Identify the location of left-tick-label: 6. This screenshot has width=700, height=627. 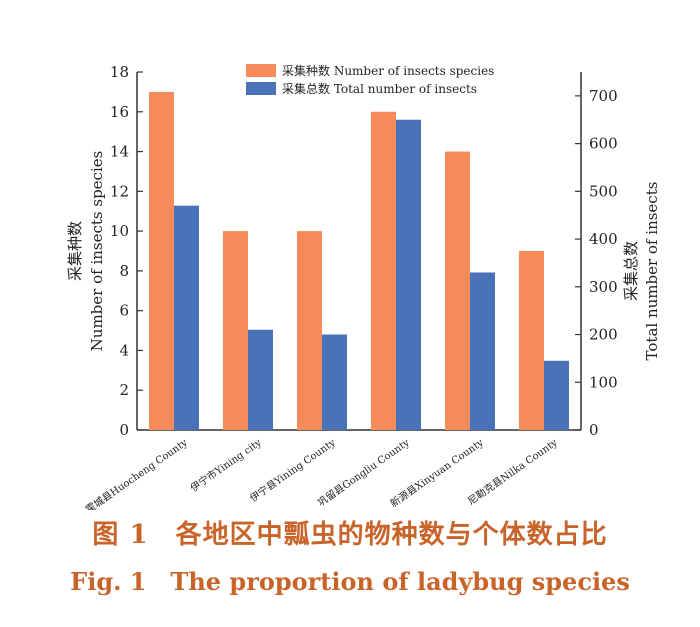
(124, 311).